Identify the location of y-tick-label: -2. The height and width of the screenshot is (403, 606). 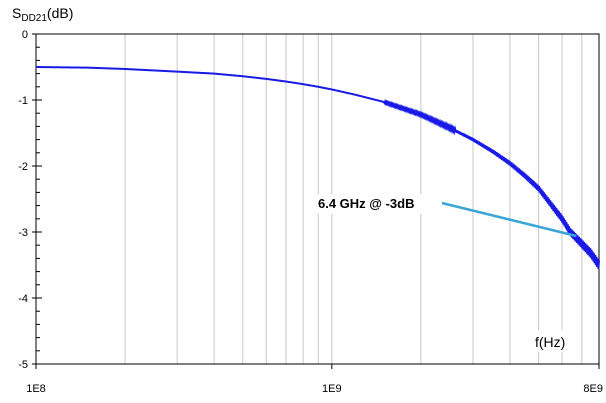
(23, 167).